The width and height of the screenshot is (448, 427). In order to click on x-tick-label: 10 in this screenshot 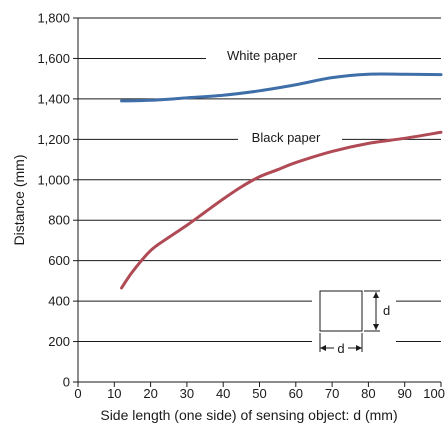, I will do `click(114, 393)`.